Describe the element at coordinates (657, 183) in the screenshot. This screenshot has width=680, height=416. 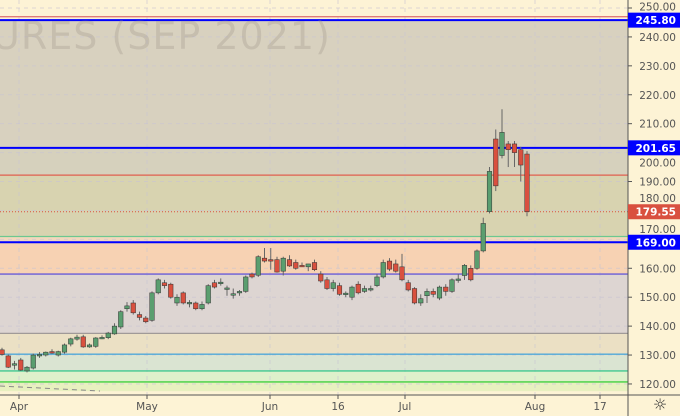
I see `price-tick-label: 190.00` at that location.